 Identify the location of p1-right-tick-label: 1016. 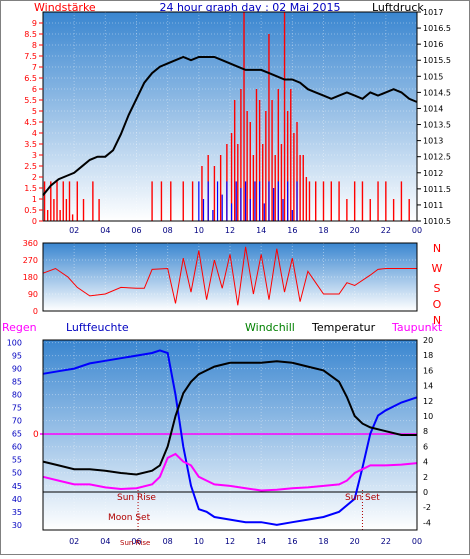
(433, 44).